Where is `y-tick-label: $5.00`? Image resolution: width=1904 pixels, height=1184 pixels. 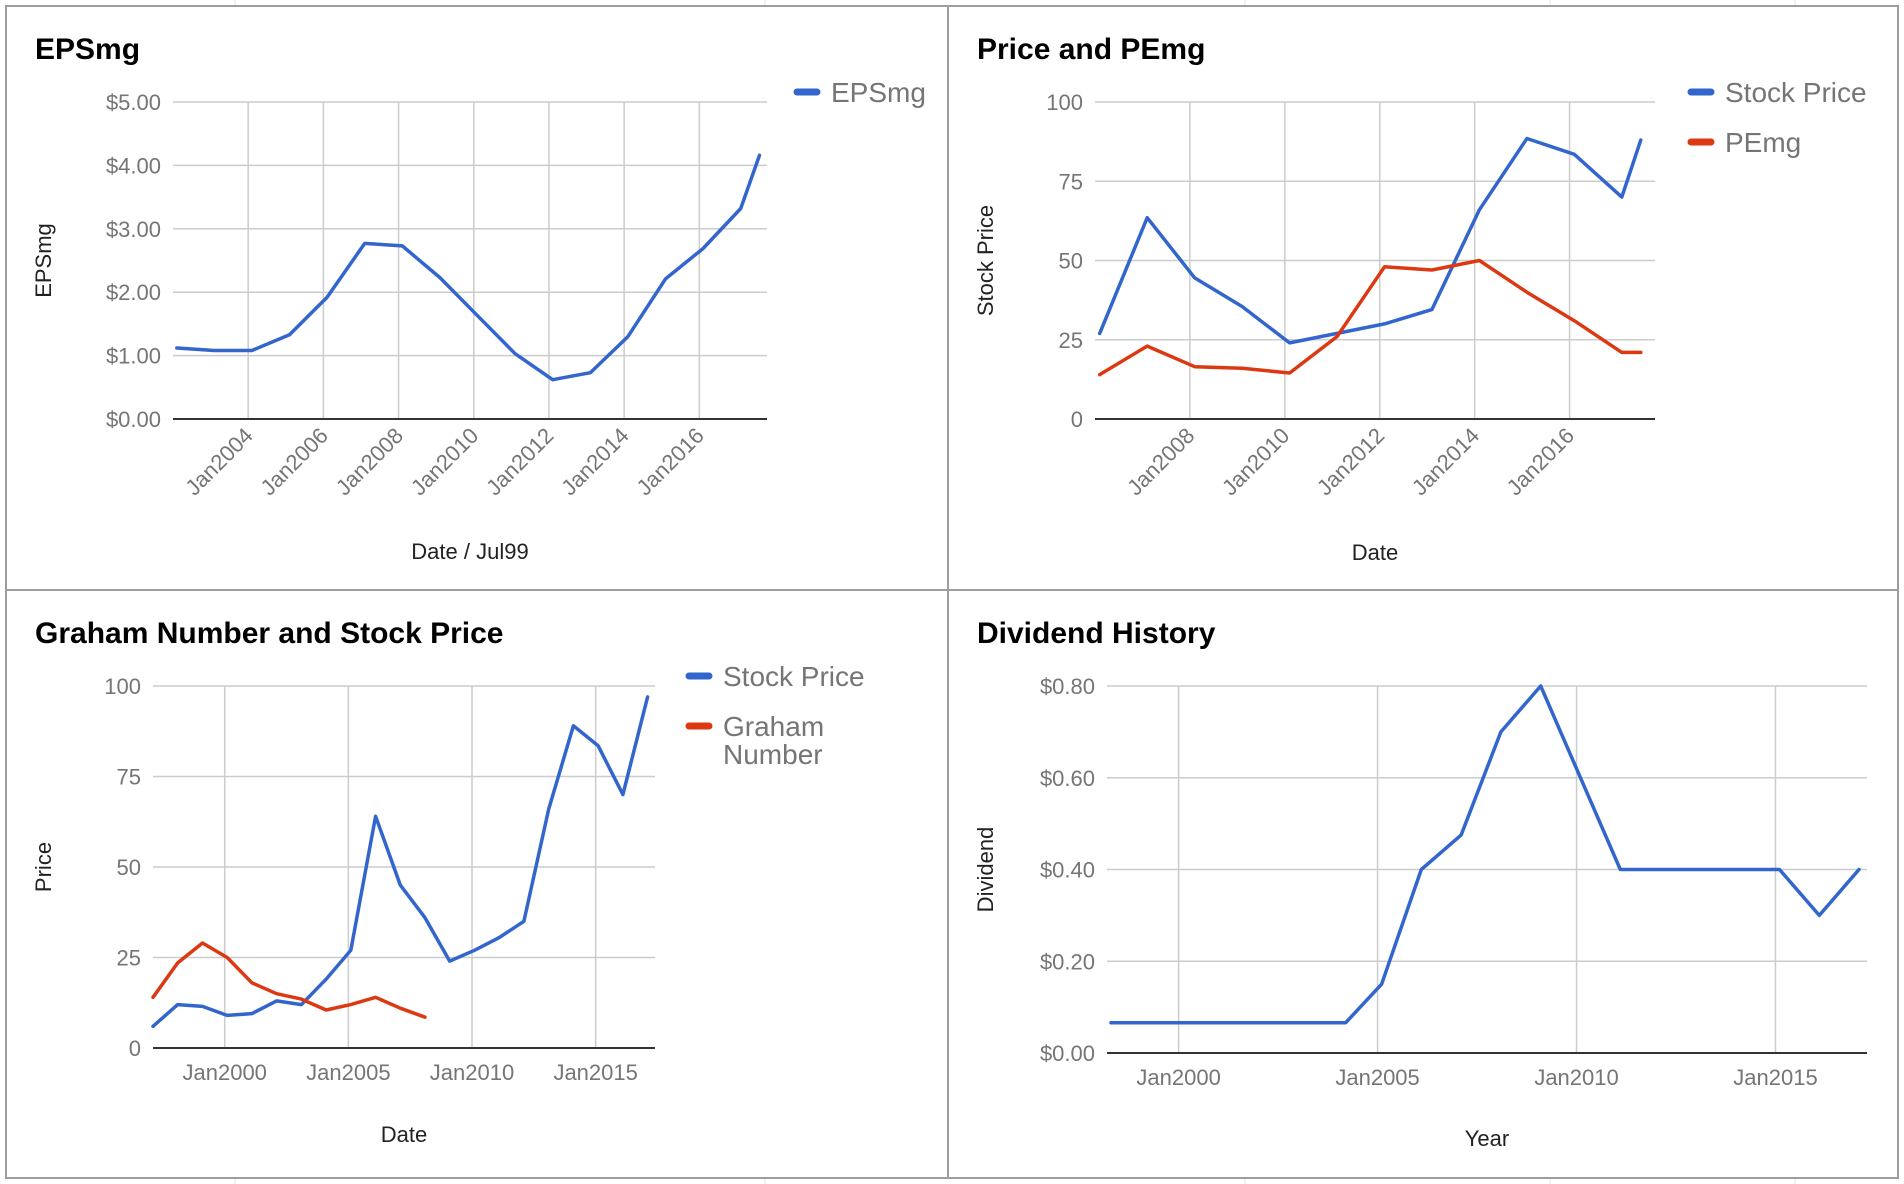
y-tick-label: $5.00 is located at coordinates (133, 102).